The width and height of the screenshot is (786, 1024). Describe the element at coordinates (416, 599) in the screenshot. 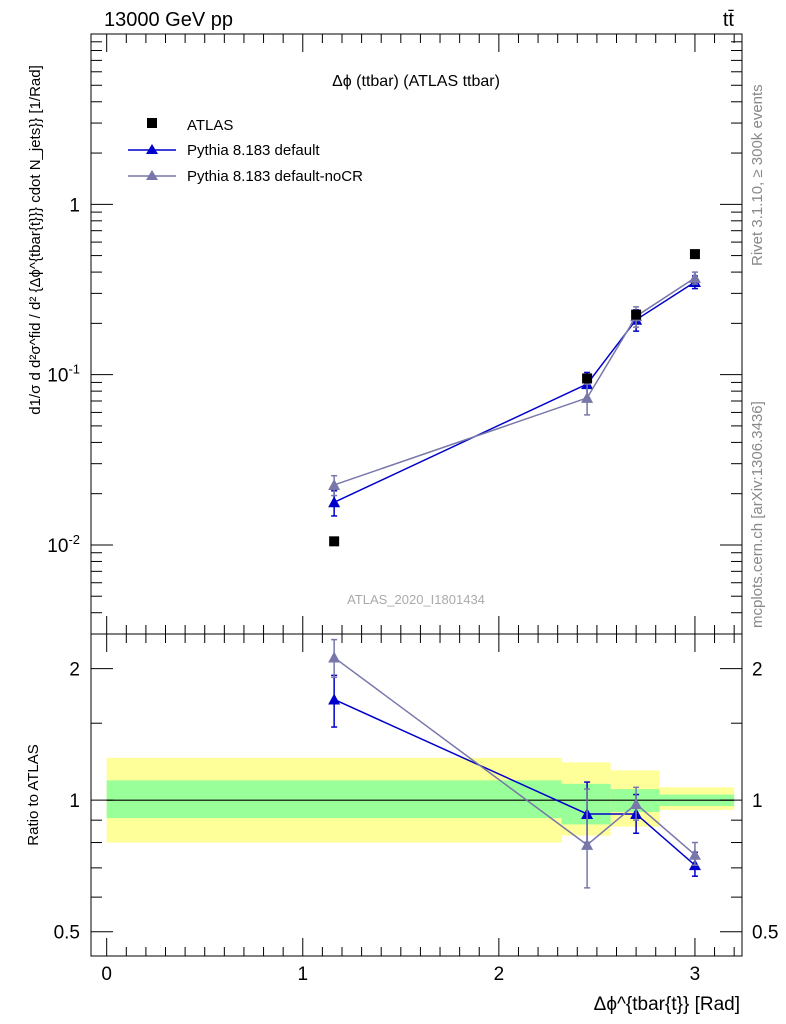

I see `analysis-watermark: ATLAS_2020_I1801434` at that location.